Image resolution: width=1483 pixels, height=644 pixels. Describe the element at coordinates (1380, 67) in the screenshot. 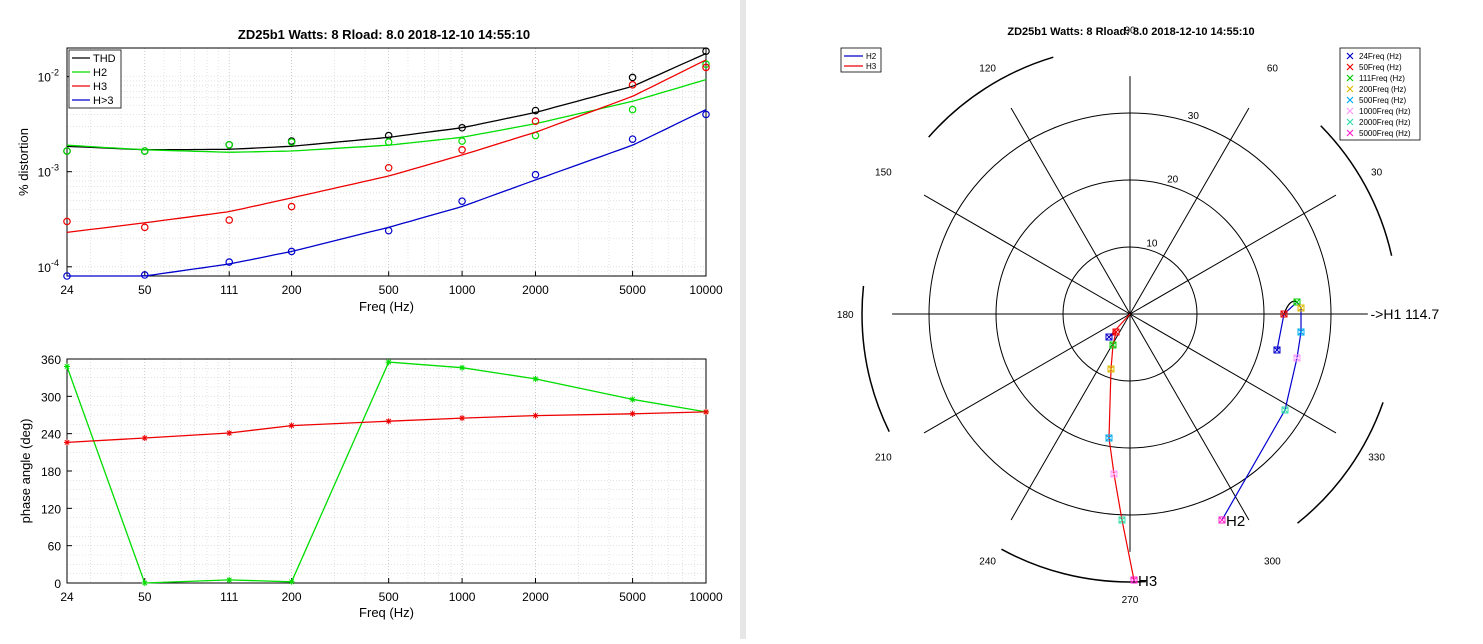

I see `legend-label: 50Freq (Hz)` at that location.